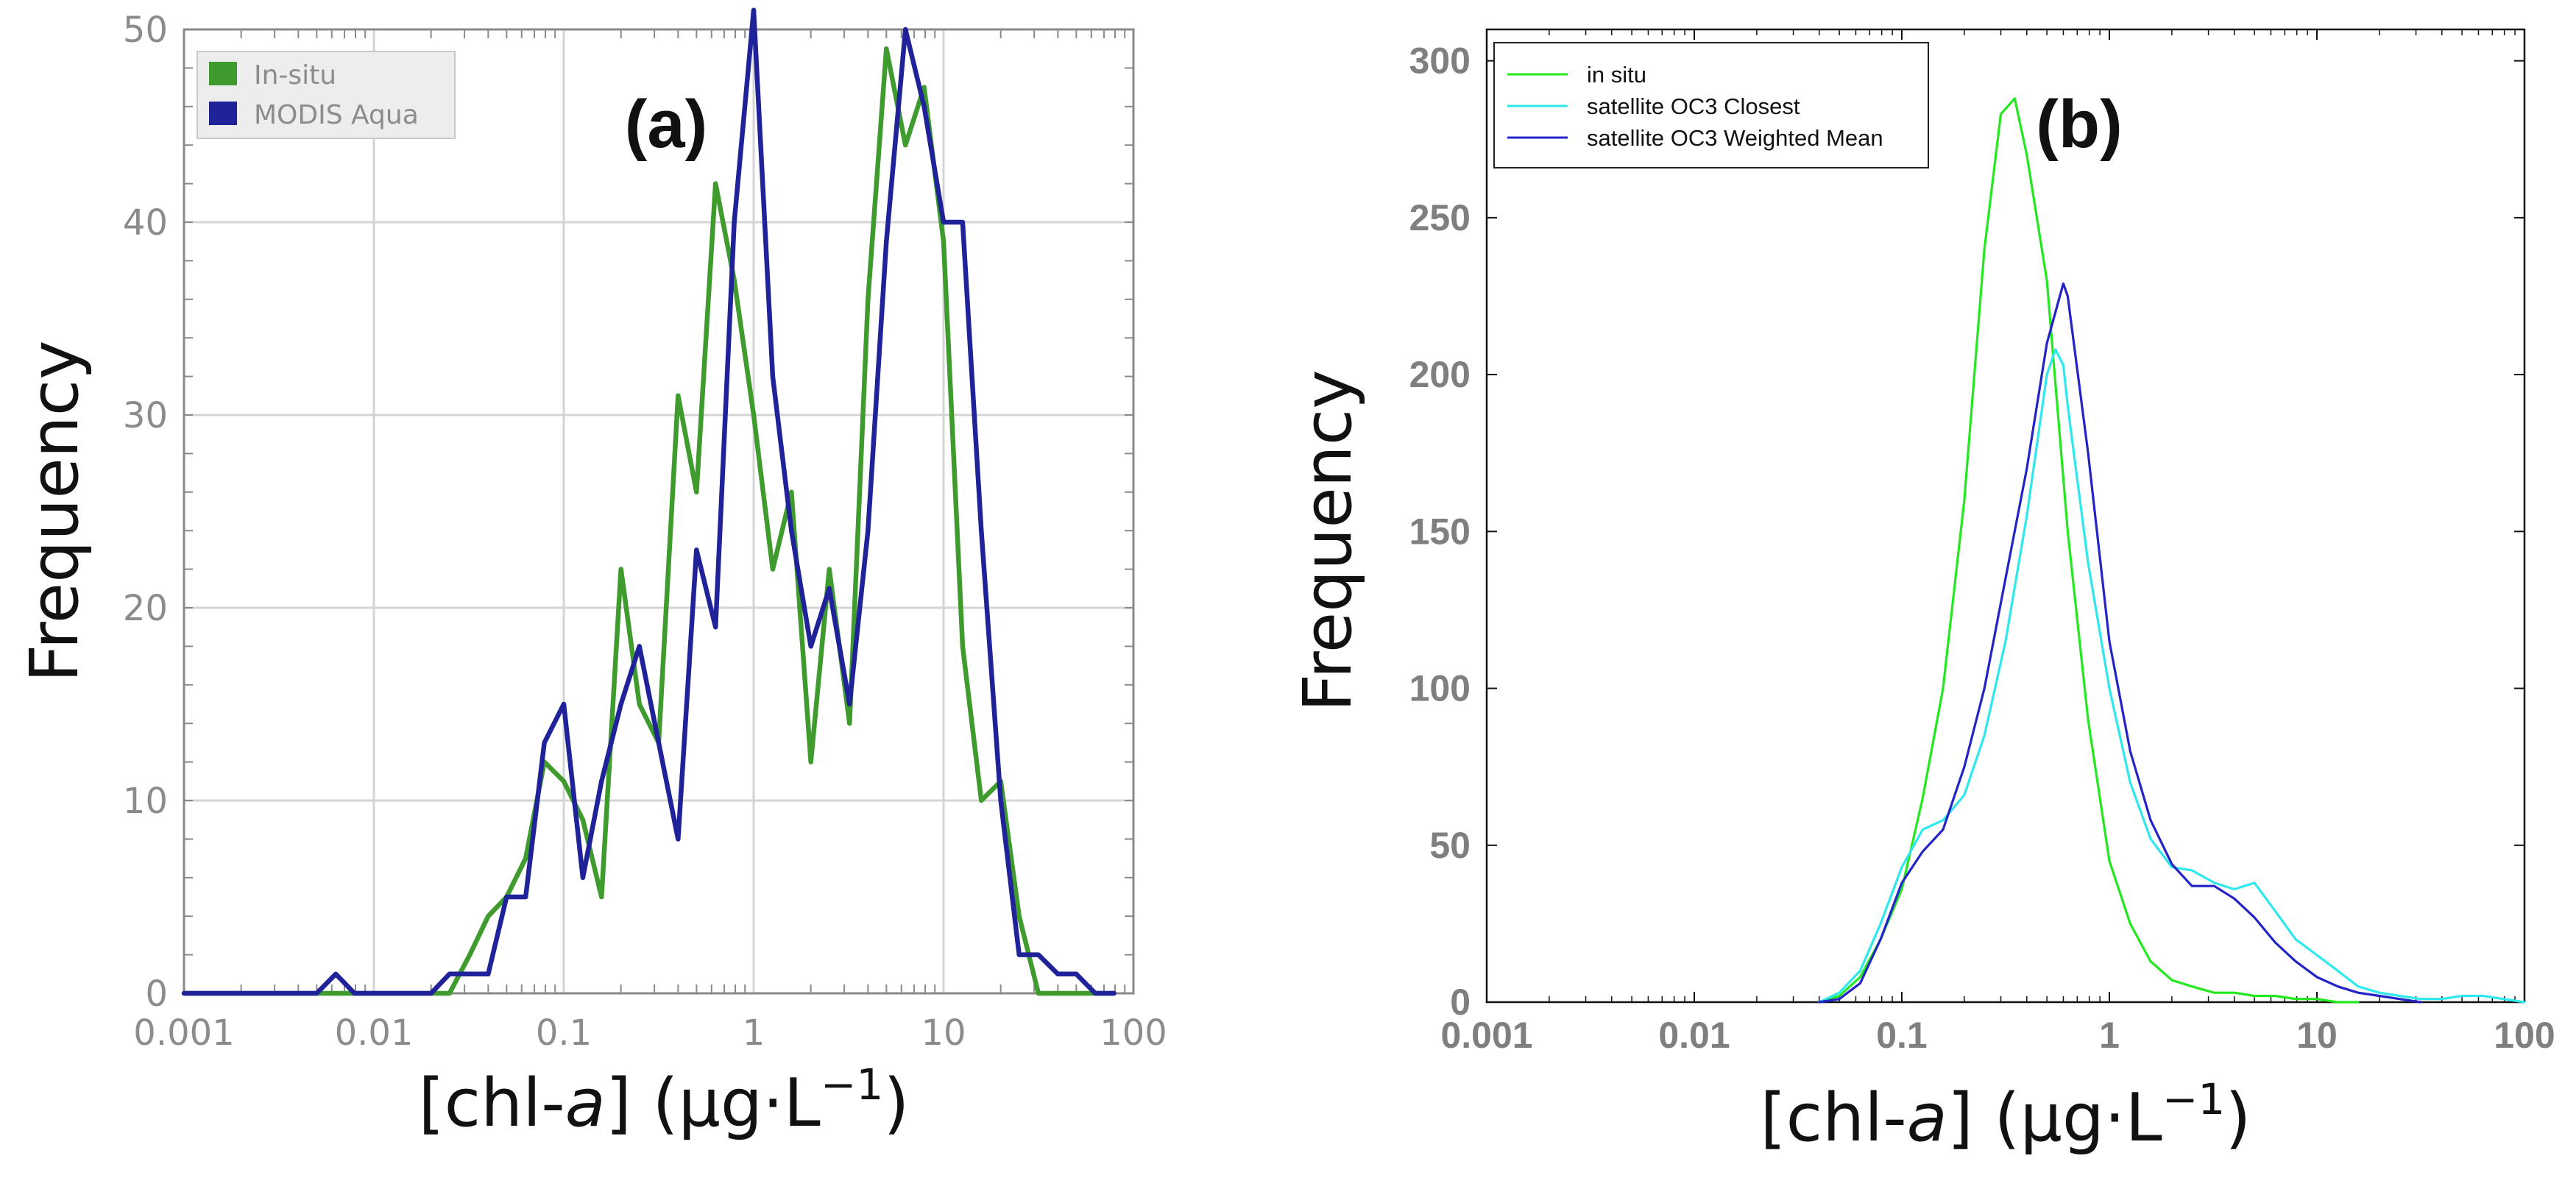 The width and height of the screenshot is (2576, 1178). Describe the element at coordinates (1927, 1118) in the screenshot. I see `x-label-italic-b: a` at that location.